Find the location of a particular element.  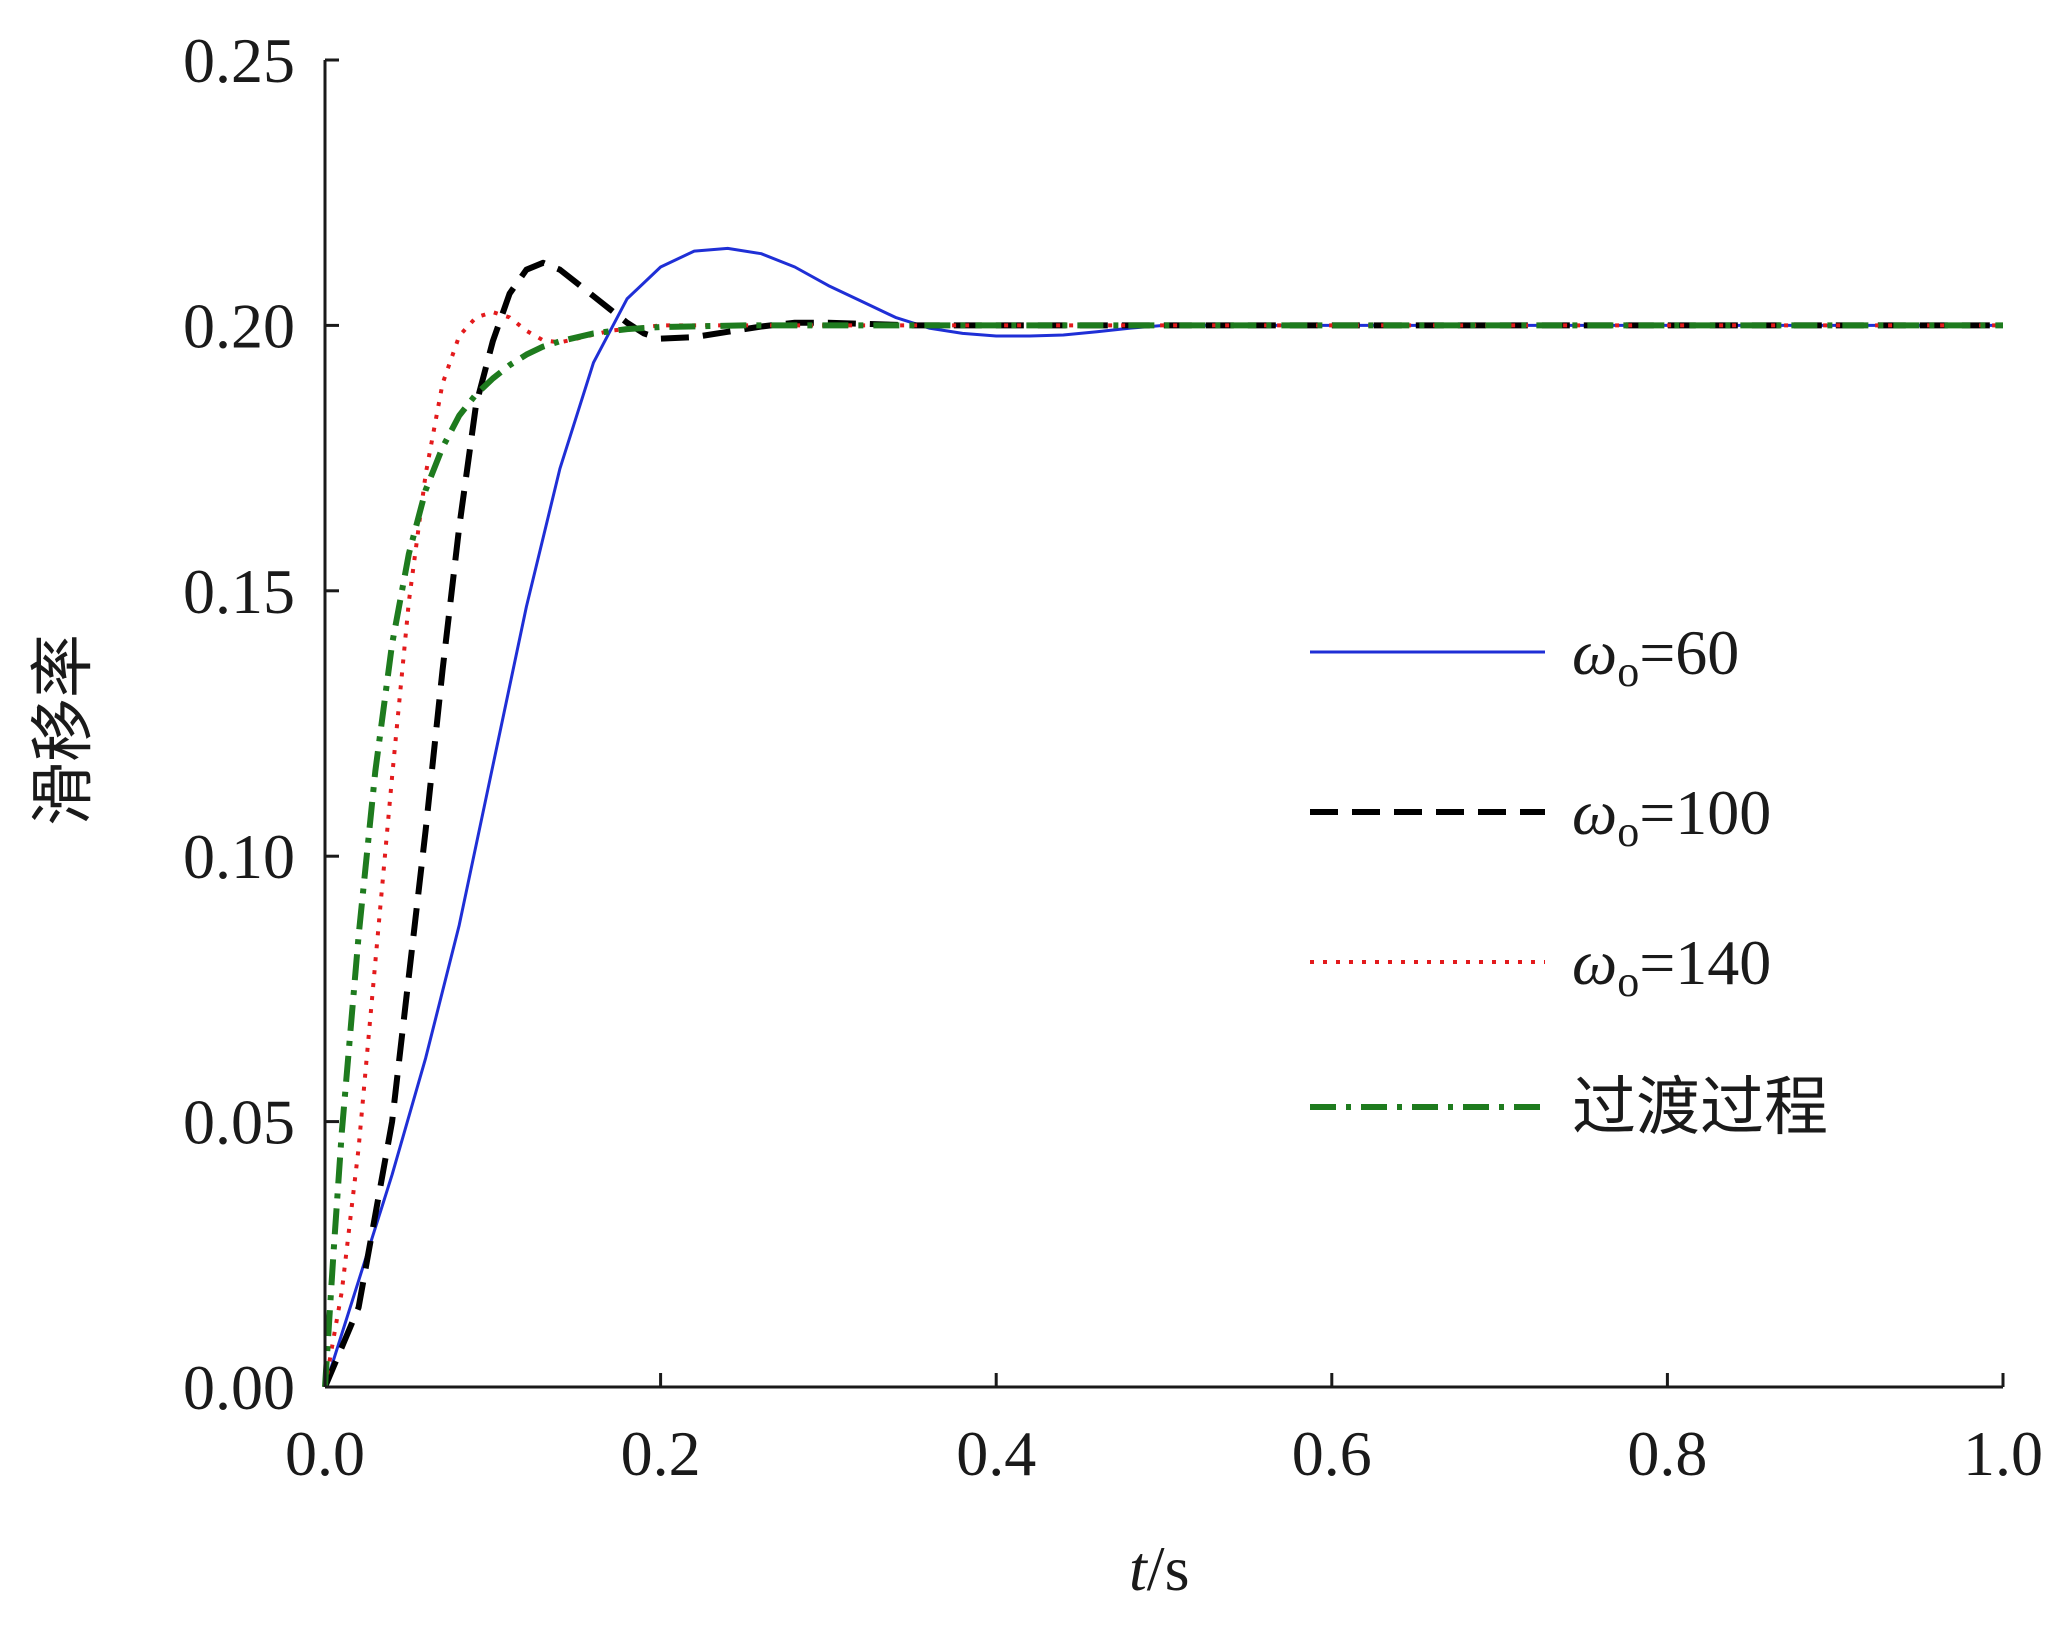

x-axis-title-variable: t is located at coordinates (1139, 1568).